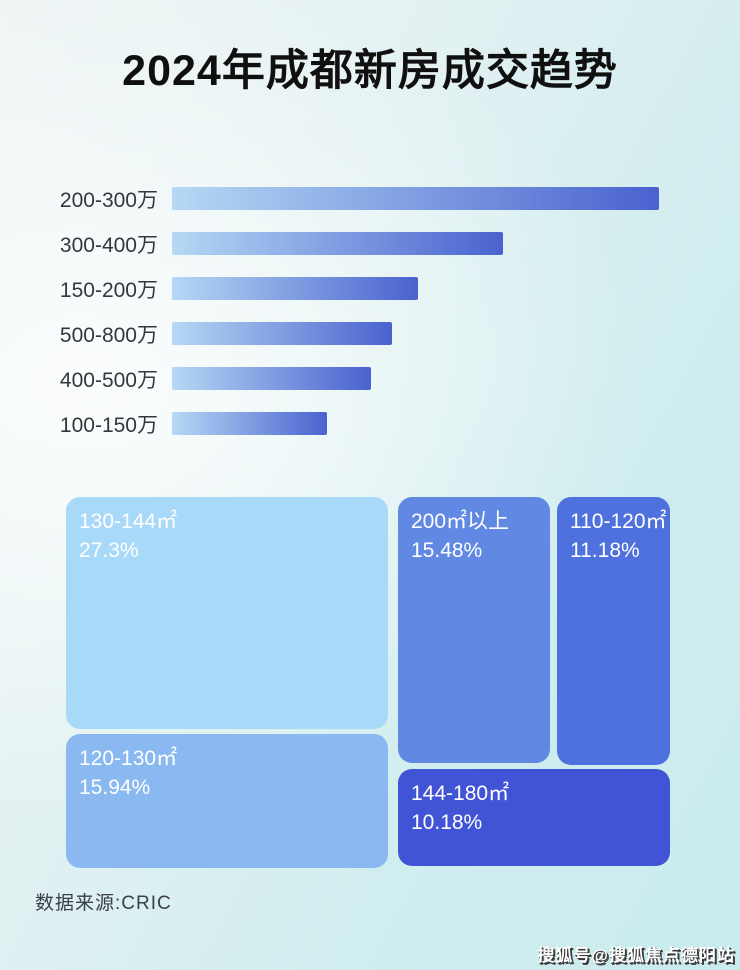 Image resolution: width=740 pixels, height=970 pixels. I want to click on treemap-box-label: 120-130㎡, so click(128, 758).